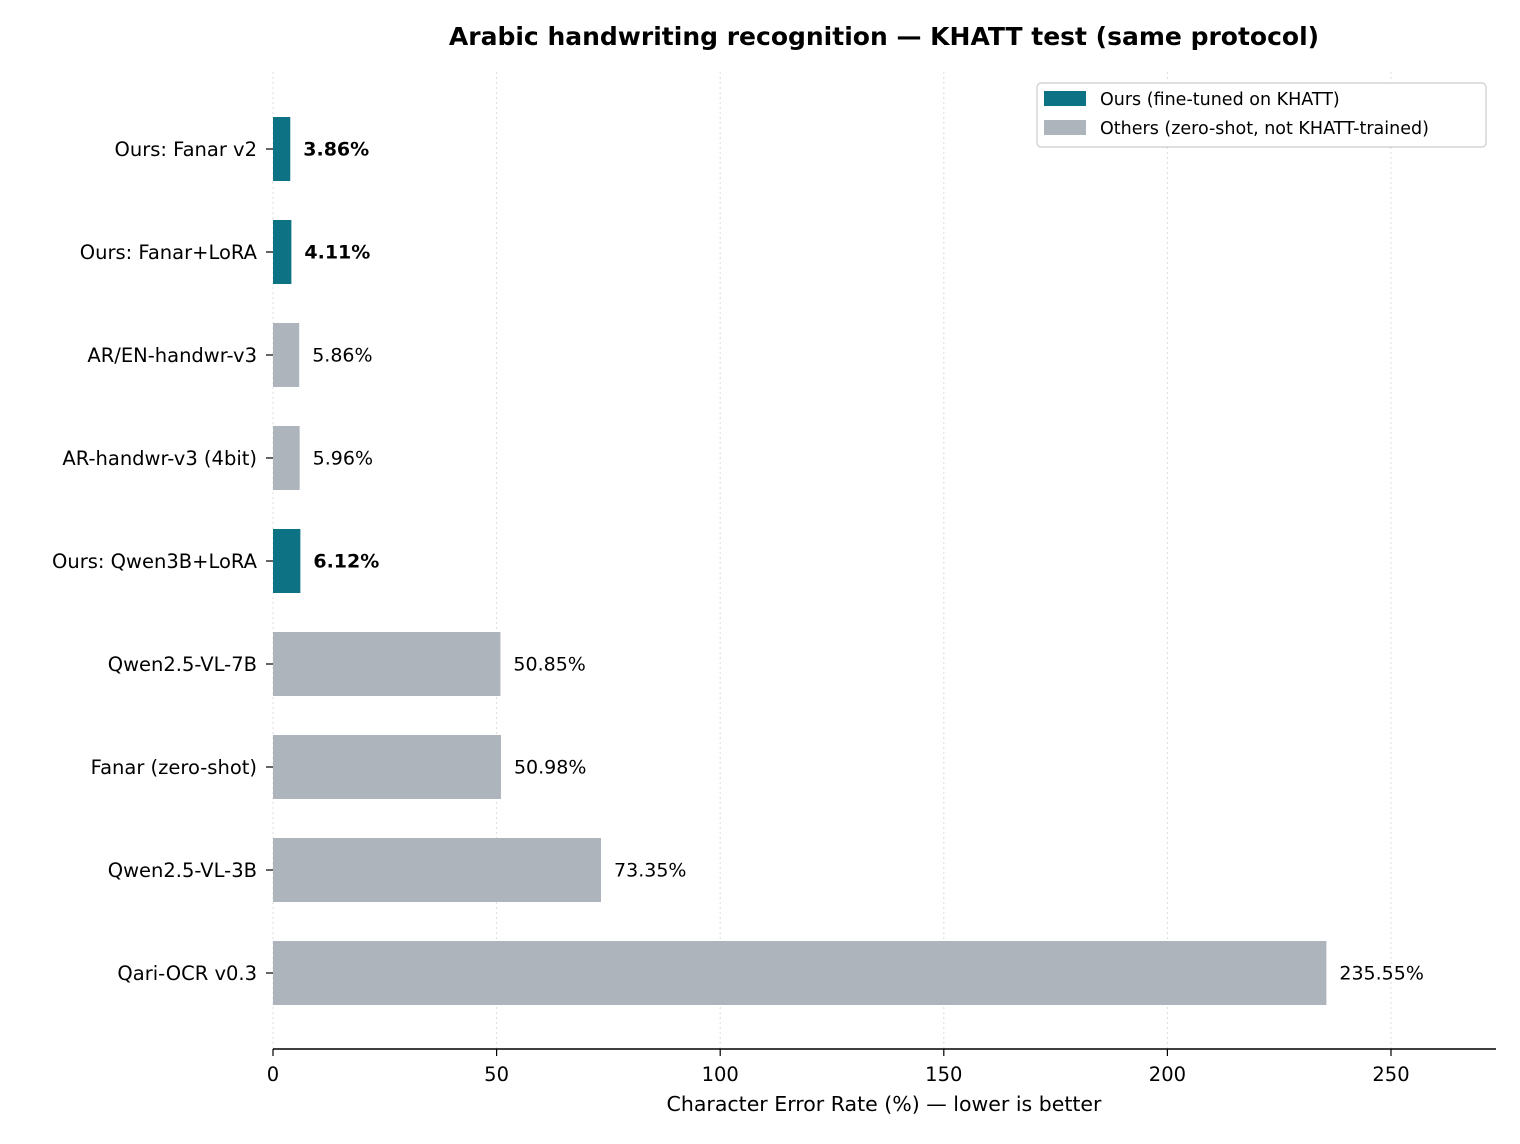 The height and width of the screenshot is (1144, 1520). I want to click on value-label: 5.86%, so click(342, 356).